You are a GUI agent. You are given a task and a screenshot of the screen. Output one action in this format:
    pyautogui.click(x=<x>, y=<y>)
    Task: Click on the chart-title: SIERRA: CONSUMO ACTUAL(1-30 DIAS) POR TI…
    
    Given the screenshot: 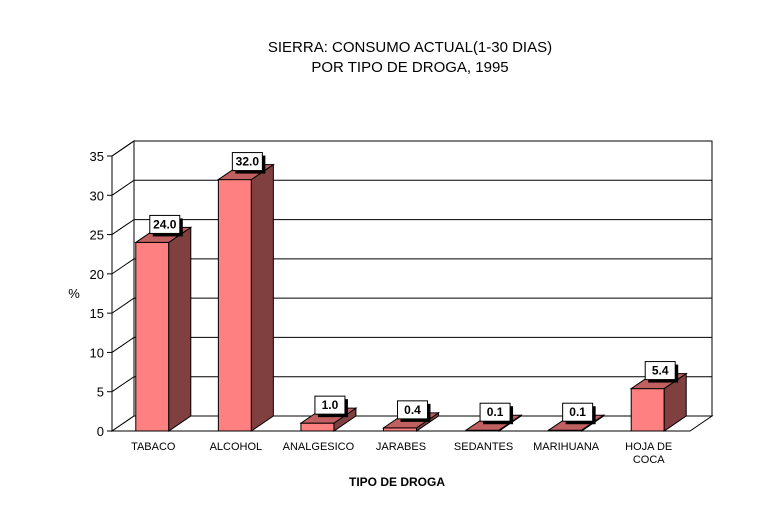 What is the action you would take?
    pyautogui.click(x=390, y=58)
    